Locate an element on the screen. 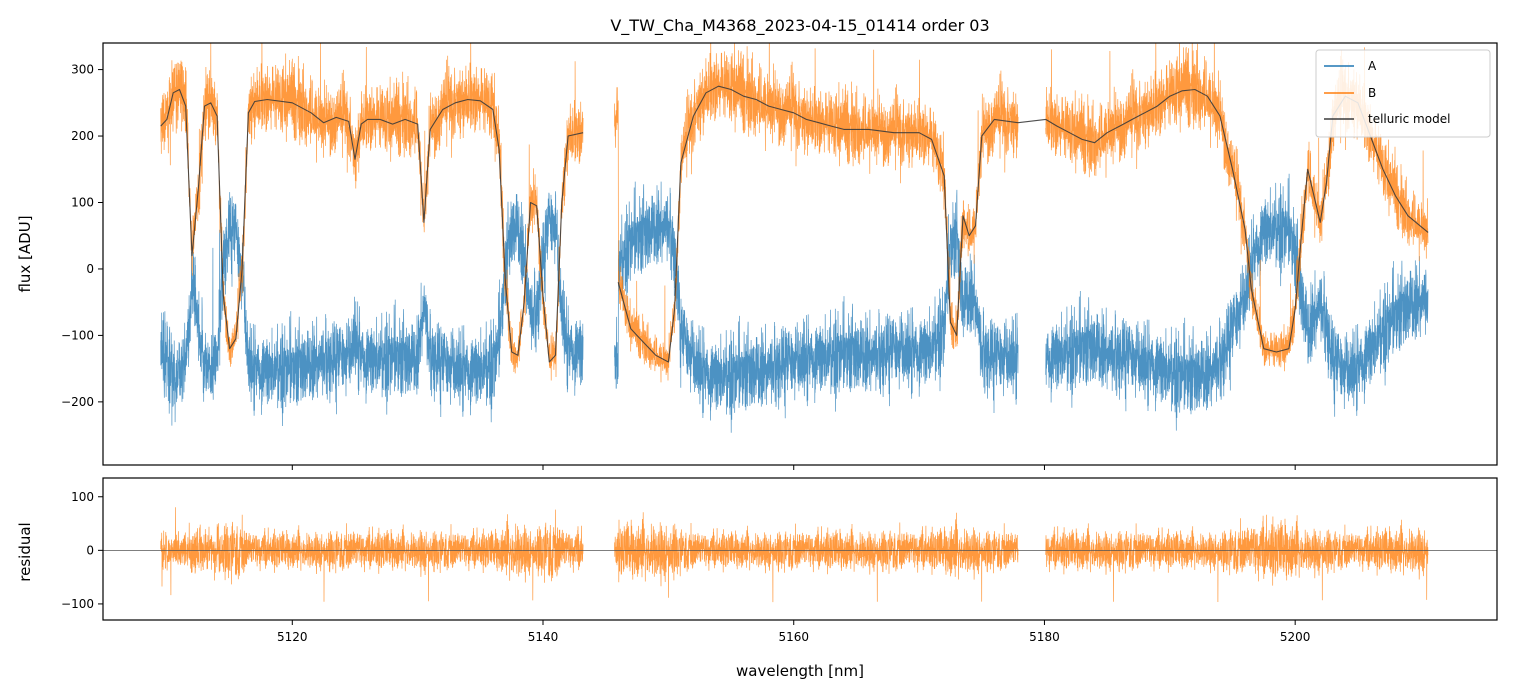 This screenshot has height=696, width=1513. top-ytick-label: 0 is located at coordinates (90, 269).